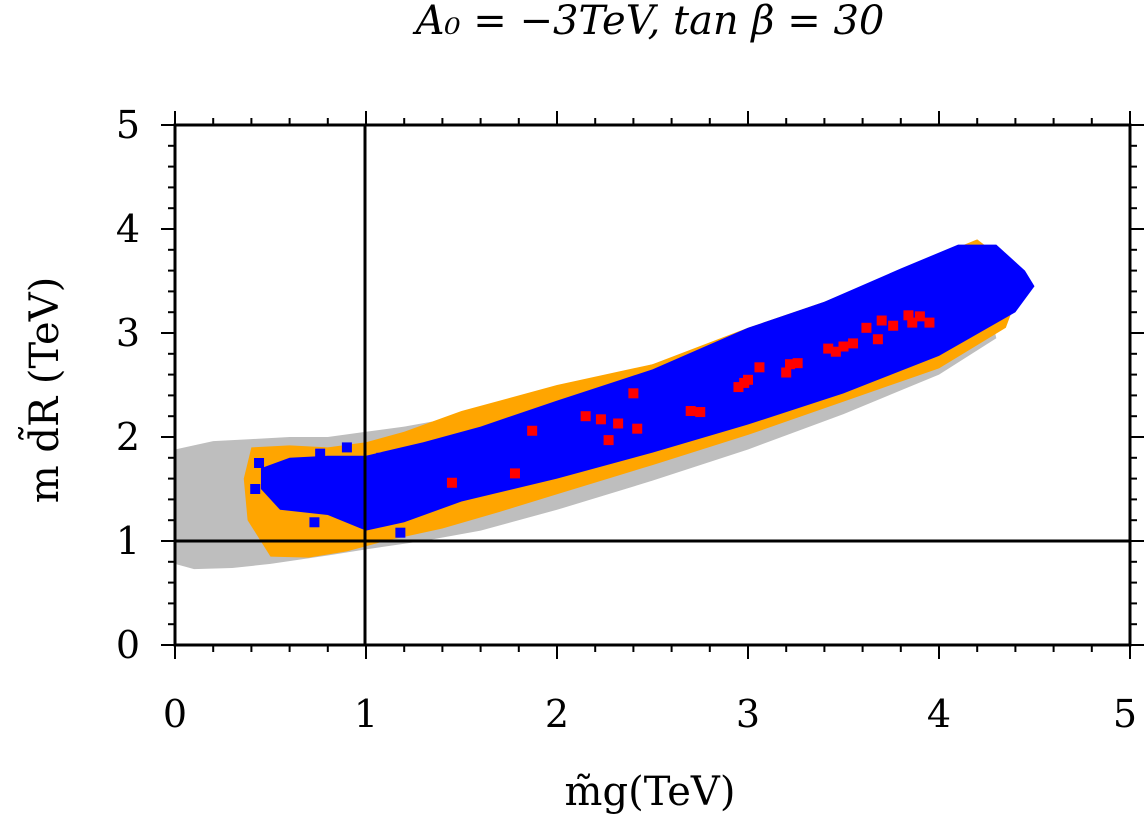 This screenshot has height=828, width=1147. What do you see at coordinates (748, 714) in the screenshot?
I see `x-tick-label-3: 3` at bounding box center [748, 714].